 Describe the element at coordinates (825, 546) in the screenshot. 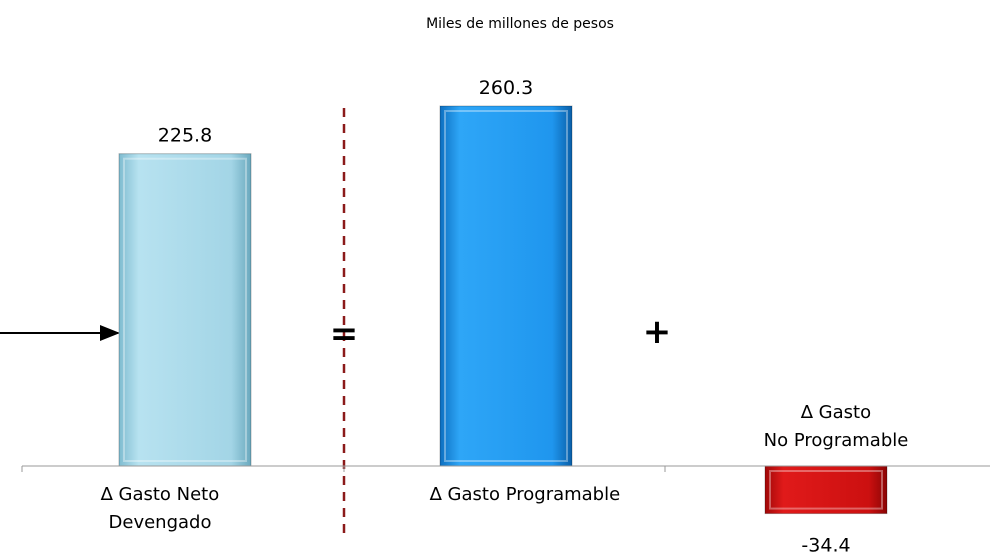

I see `data-label-3: -34.4` at that location.